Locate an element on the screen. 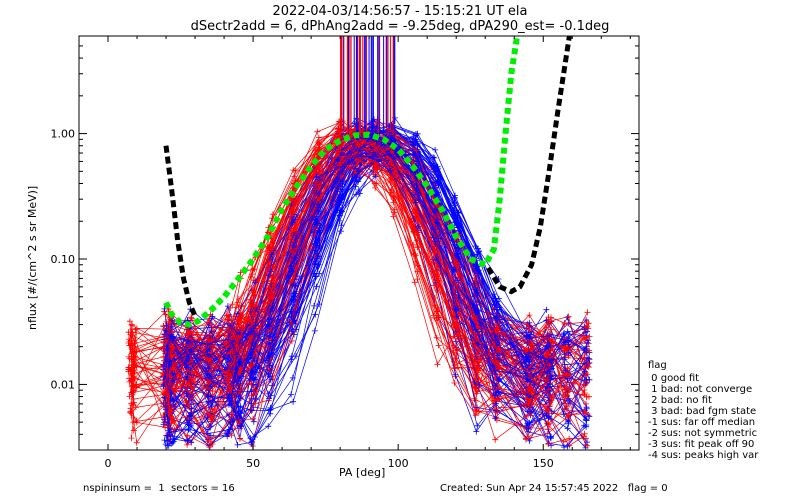 The width and height of the screenshot is (800, 500). x-axis-label: PA [deg] is located at coordinates (362, 472).